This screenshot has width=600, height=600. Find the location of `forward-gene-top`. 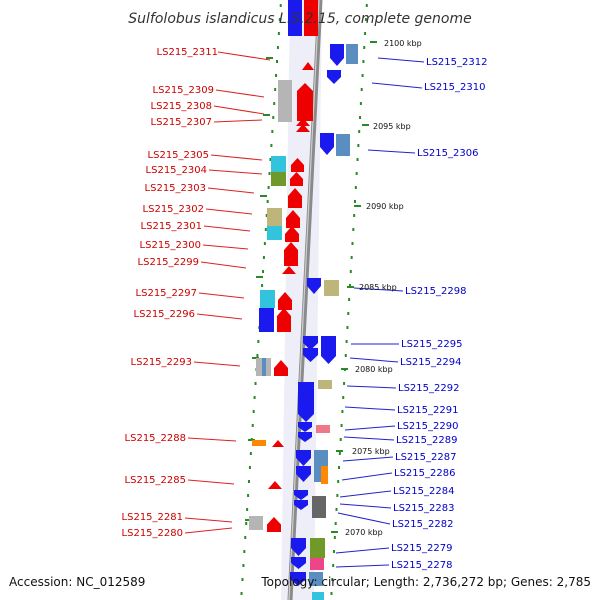

forward-gene-top is located at coordinates (311, 18).